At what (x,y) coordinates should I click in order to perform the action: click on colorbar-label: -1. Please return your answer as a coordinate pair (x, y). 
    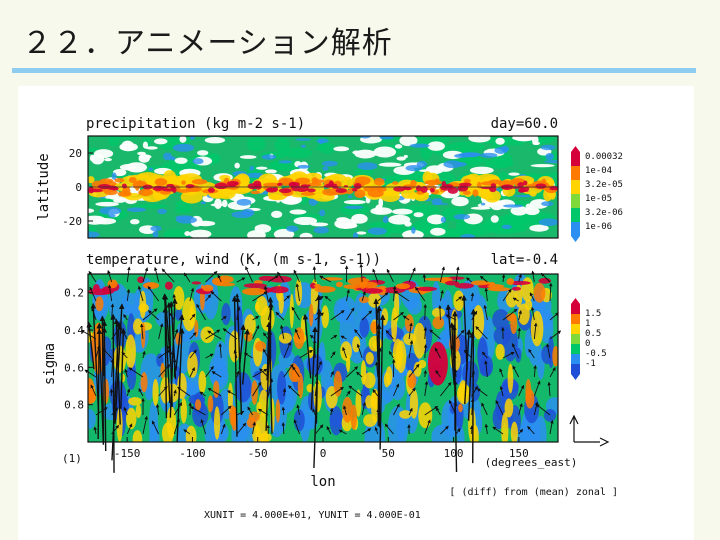
    Looking at the image, I should click on (590, 364).